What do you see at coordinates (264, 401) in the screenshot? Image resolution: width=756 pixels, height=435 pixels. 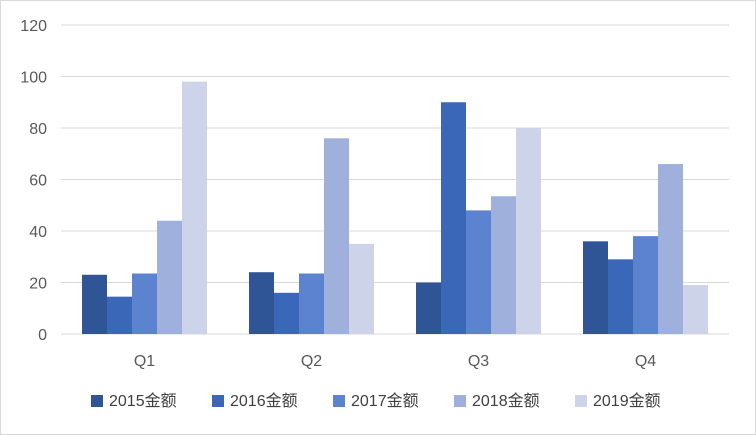 I see `legend-label: 2016金额` at bounding box center [264, 401].